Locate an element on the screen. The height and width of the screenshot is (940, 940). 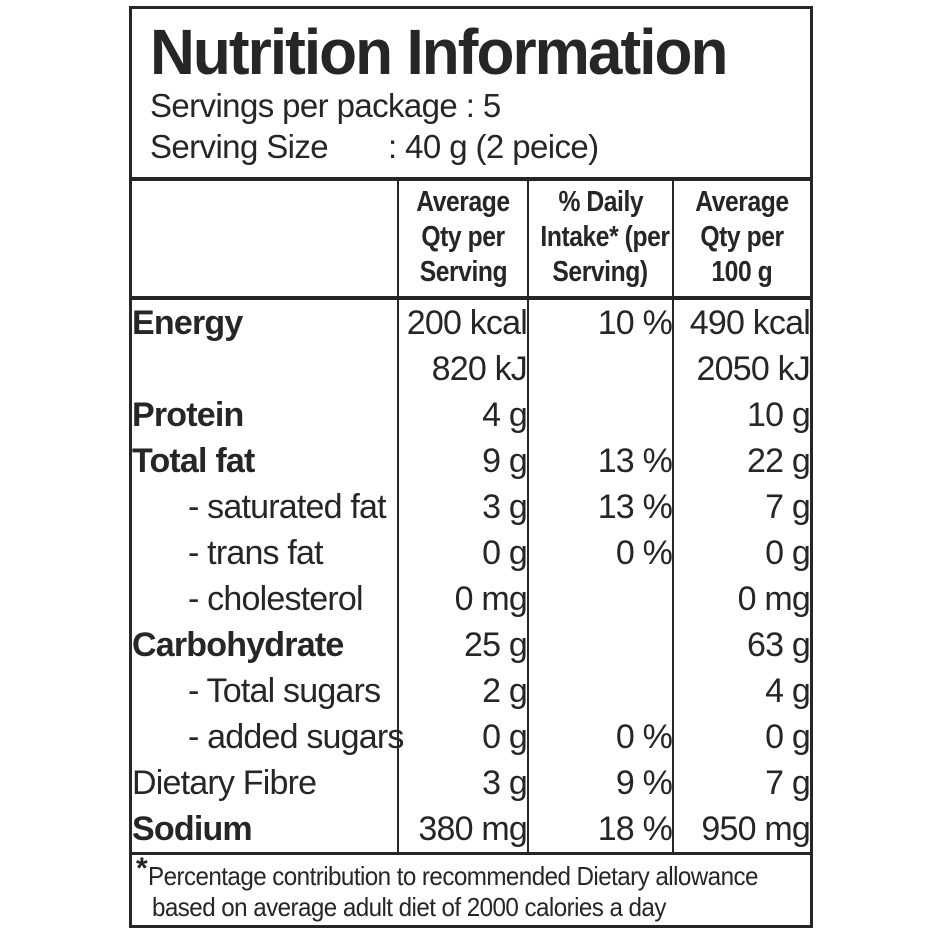
nutrient-name: - cholesterol is located at coordinates (276, 599).